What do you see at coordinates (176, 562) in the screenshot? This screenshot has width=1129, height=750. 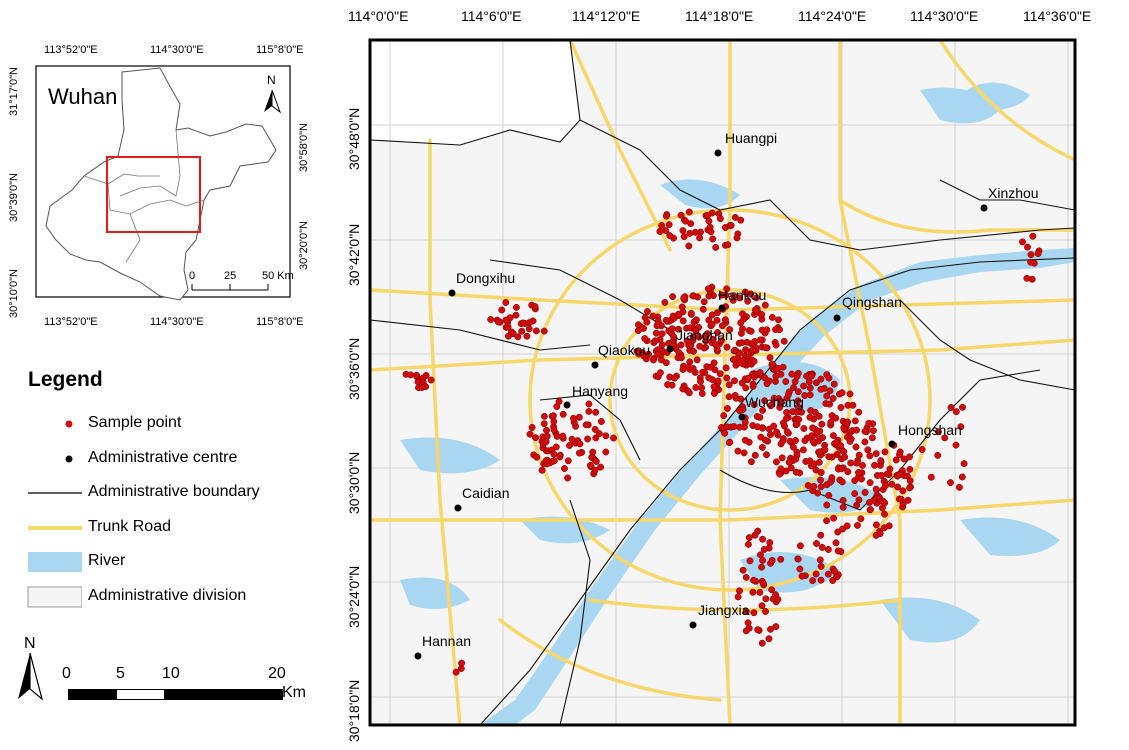 I see `legend-item-river: River` at bounding box center [176, 562].